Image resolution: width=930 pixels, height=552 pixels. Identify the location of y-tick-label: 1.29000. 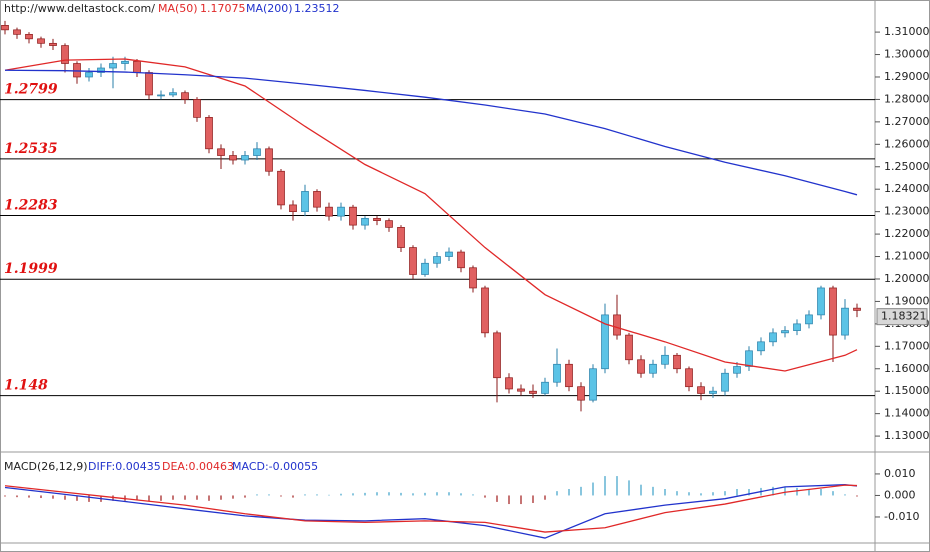
(907, 76).